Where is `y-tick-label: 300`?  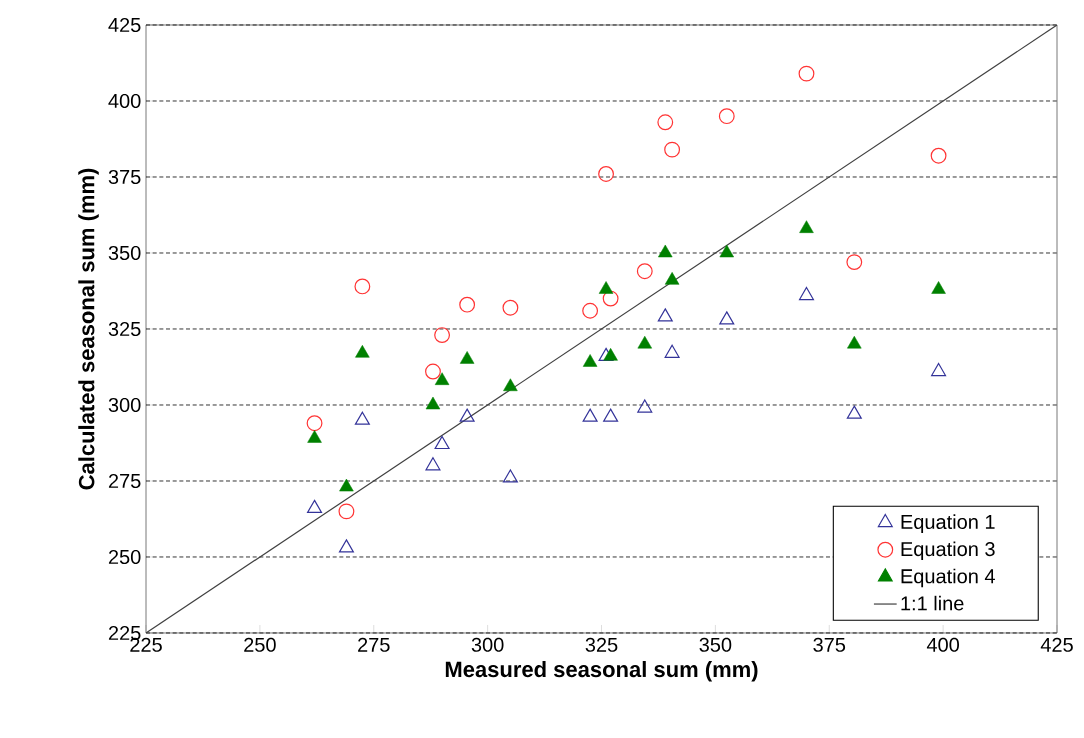 y-tick-label: 300 is located at coordinates (124, 405).